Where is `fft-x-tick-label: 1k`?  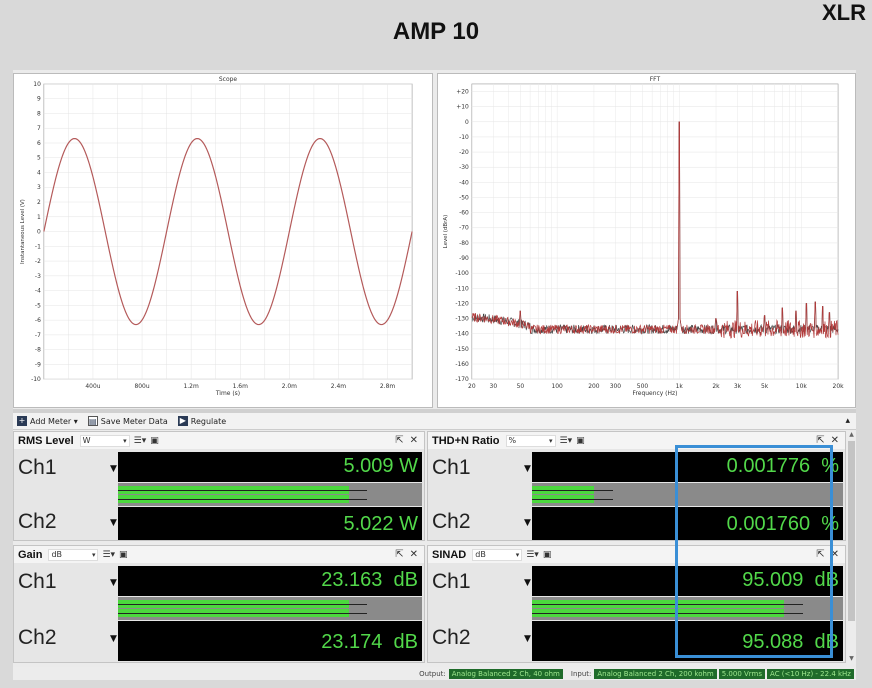
fft-x-tick-label: 1k is located at coordinates (680, 386).